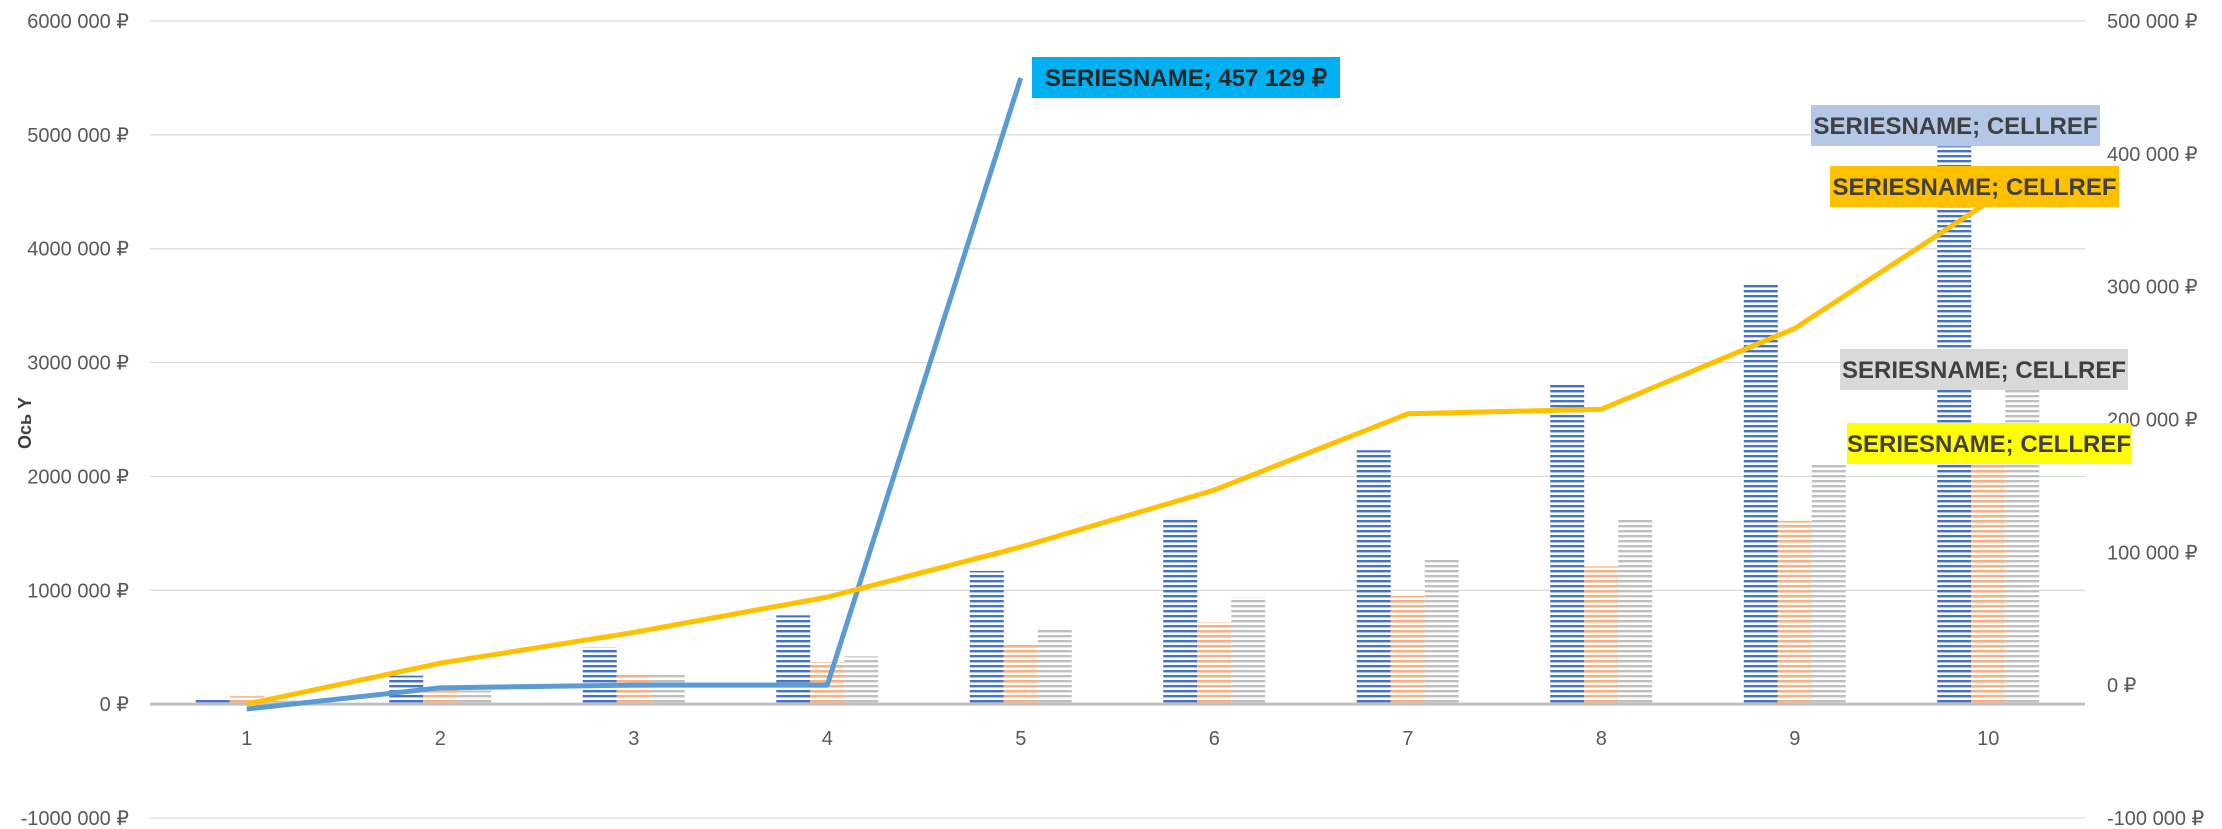  What do you see at coordinates (78, 22) in the screenshot?
I see `y-tick-label: 6000 000 ₽` at bounding box center [78, 22].